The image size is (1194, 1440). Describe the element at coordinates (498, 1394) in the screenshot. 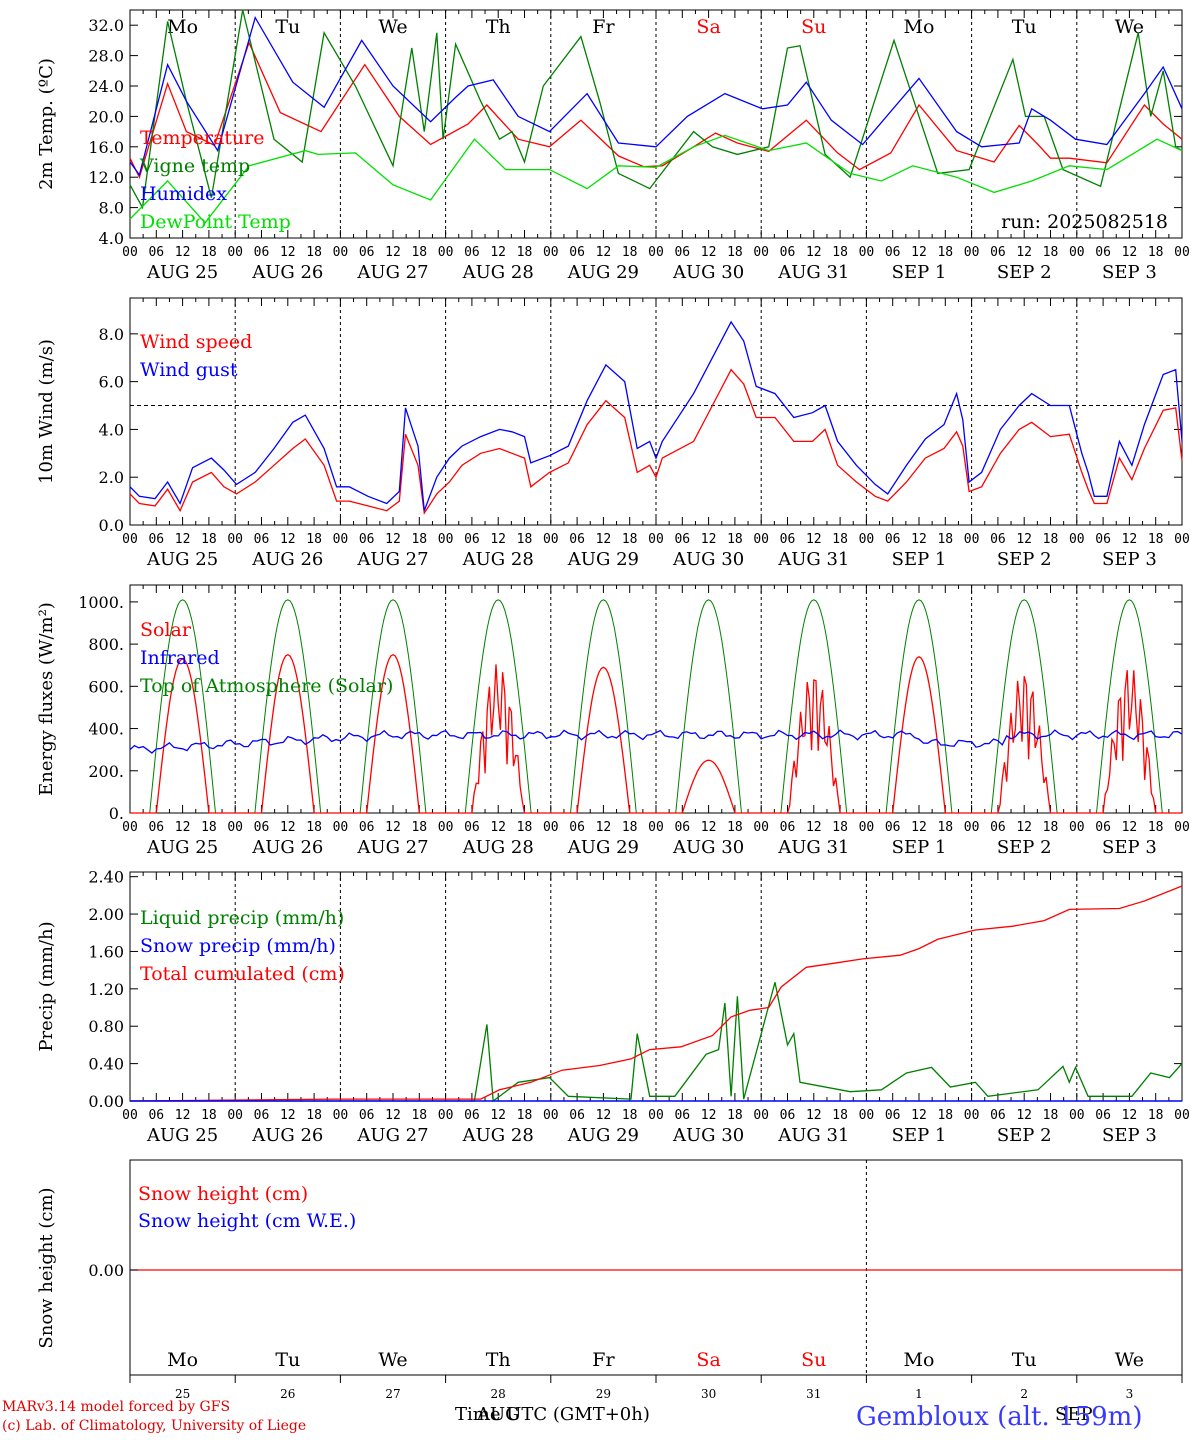

I see `day-number: 28` at that location.